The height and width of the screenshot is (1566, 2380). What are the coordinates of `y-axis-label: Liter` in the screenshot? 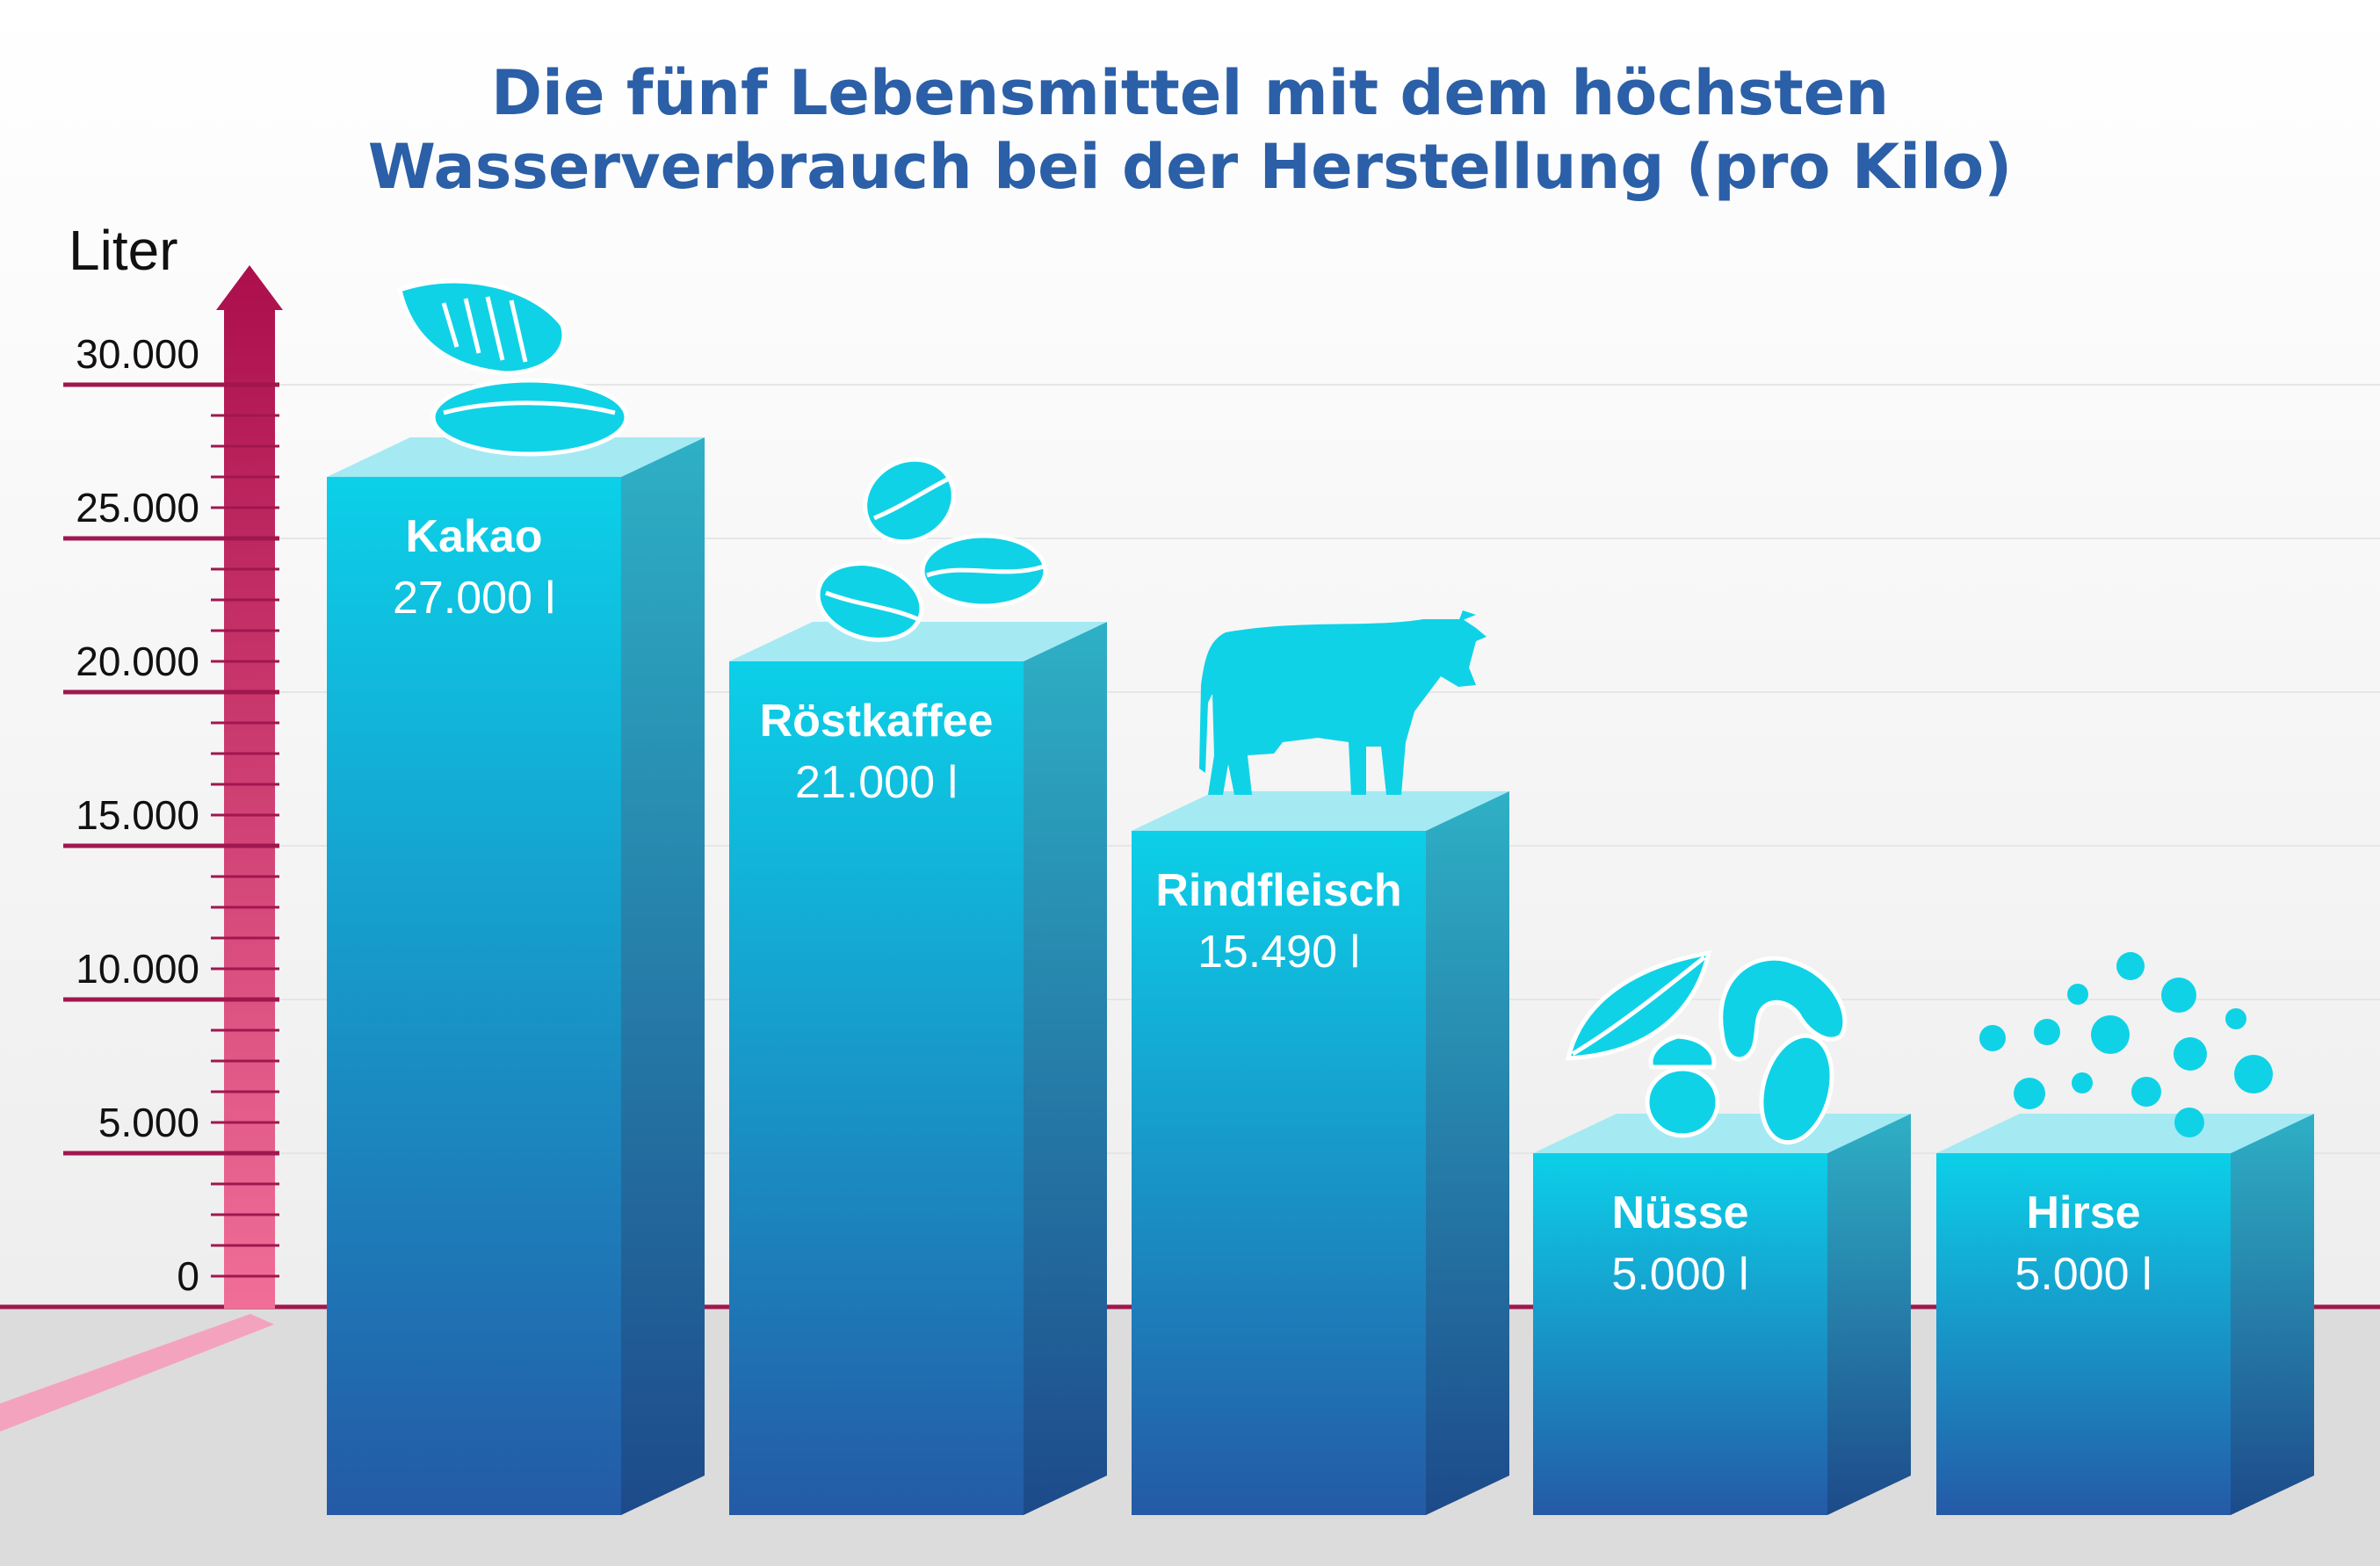 It's located at (123, 250).